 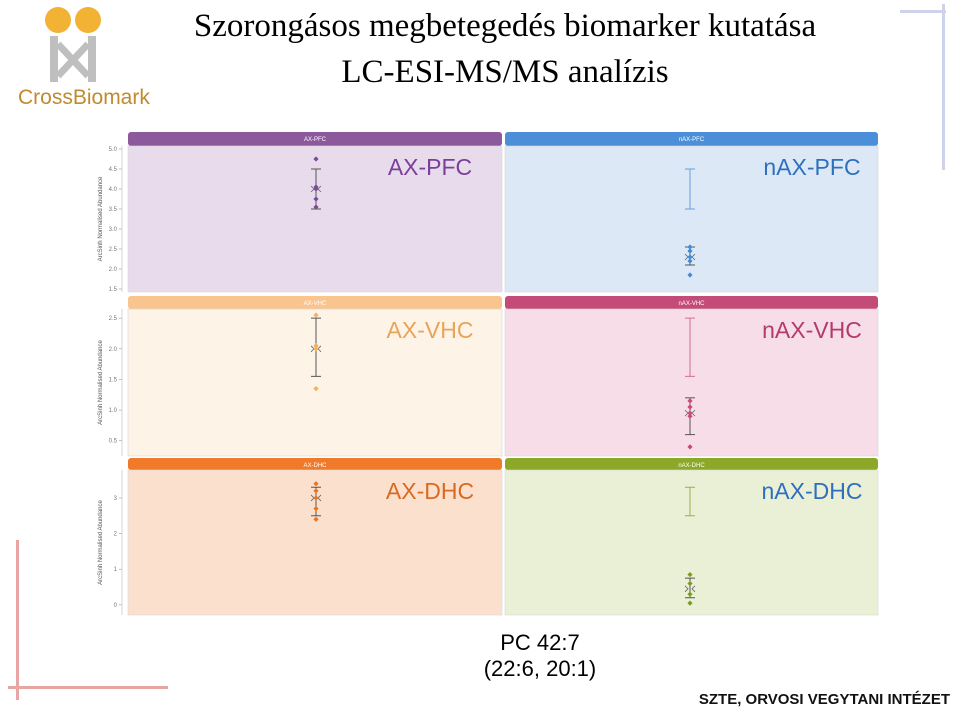 What do you see at coordinates (812, 491) in the screenshot?
I see `panel-label: nAX-DHC` at bounding box center [812, 491].